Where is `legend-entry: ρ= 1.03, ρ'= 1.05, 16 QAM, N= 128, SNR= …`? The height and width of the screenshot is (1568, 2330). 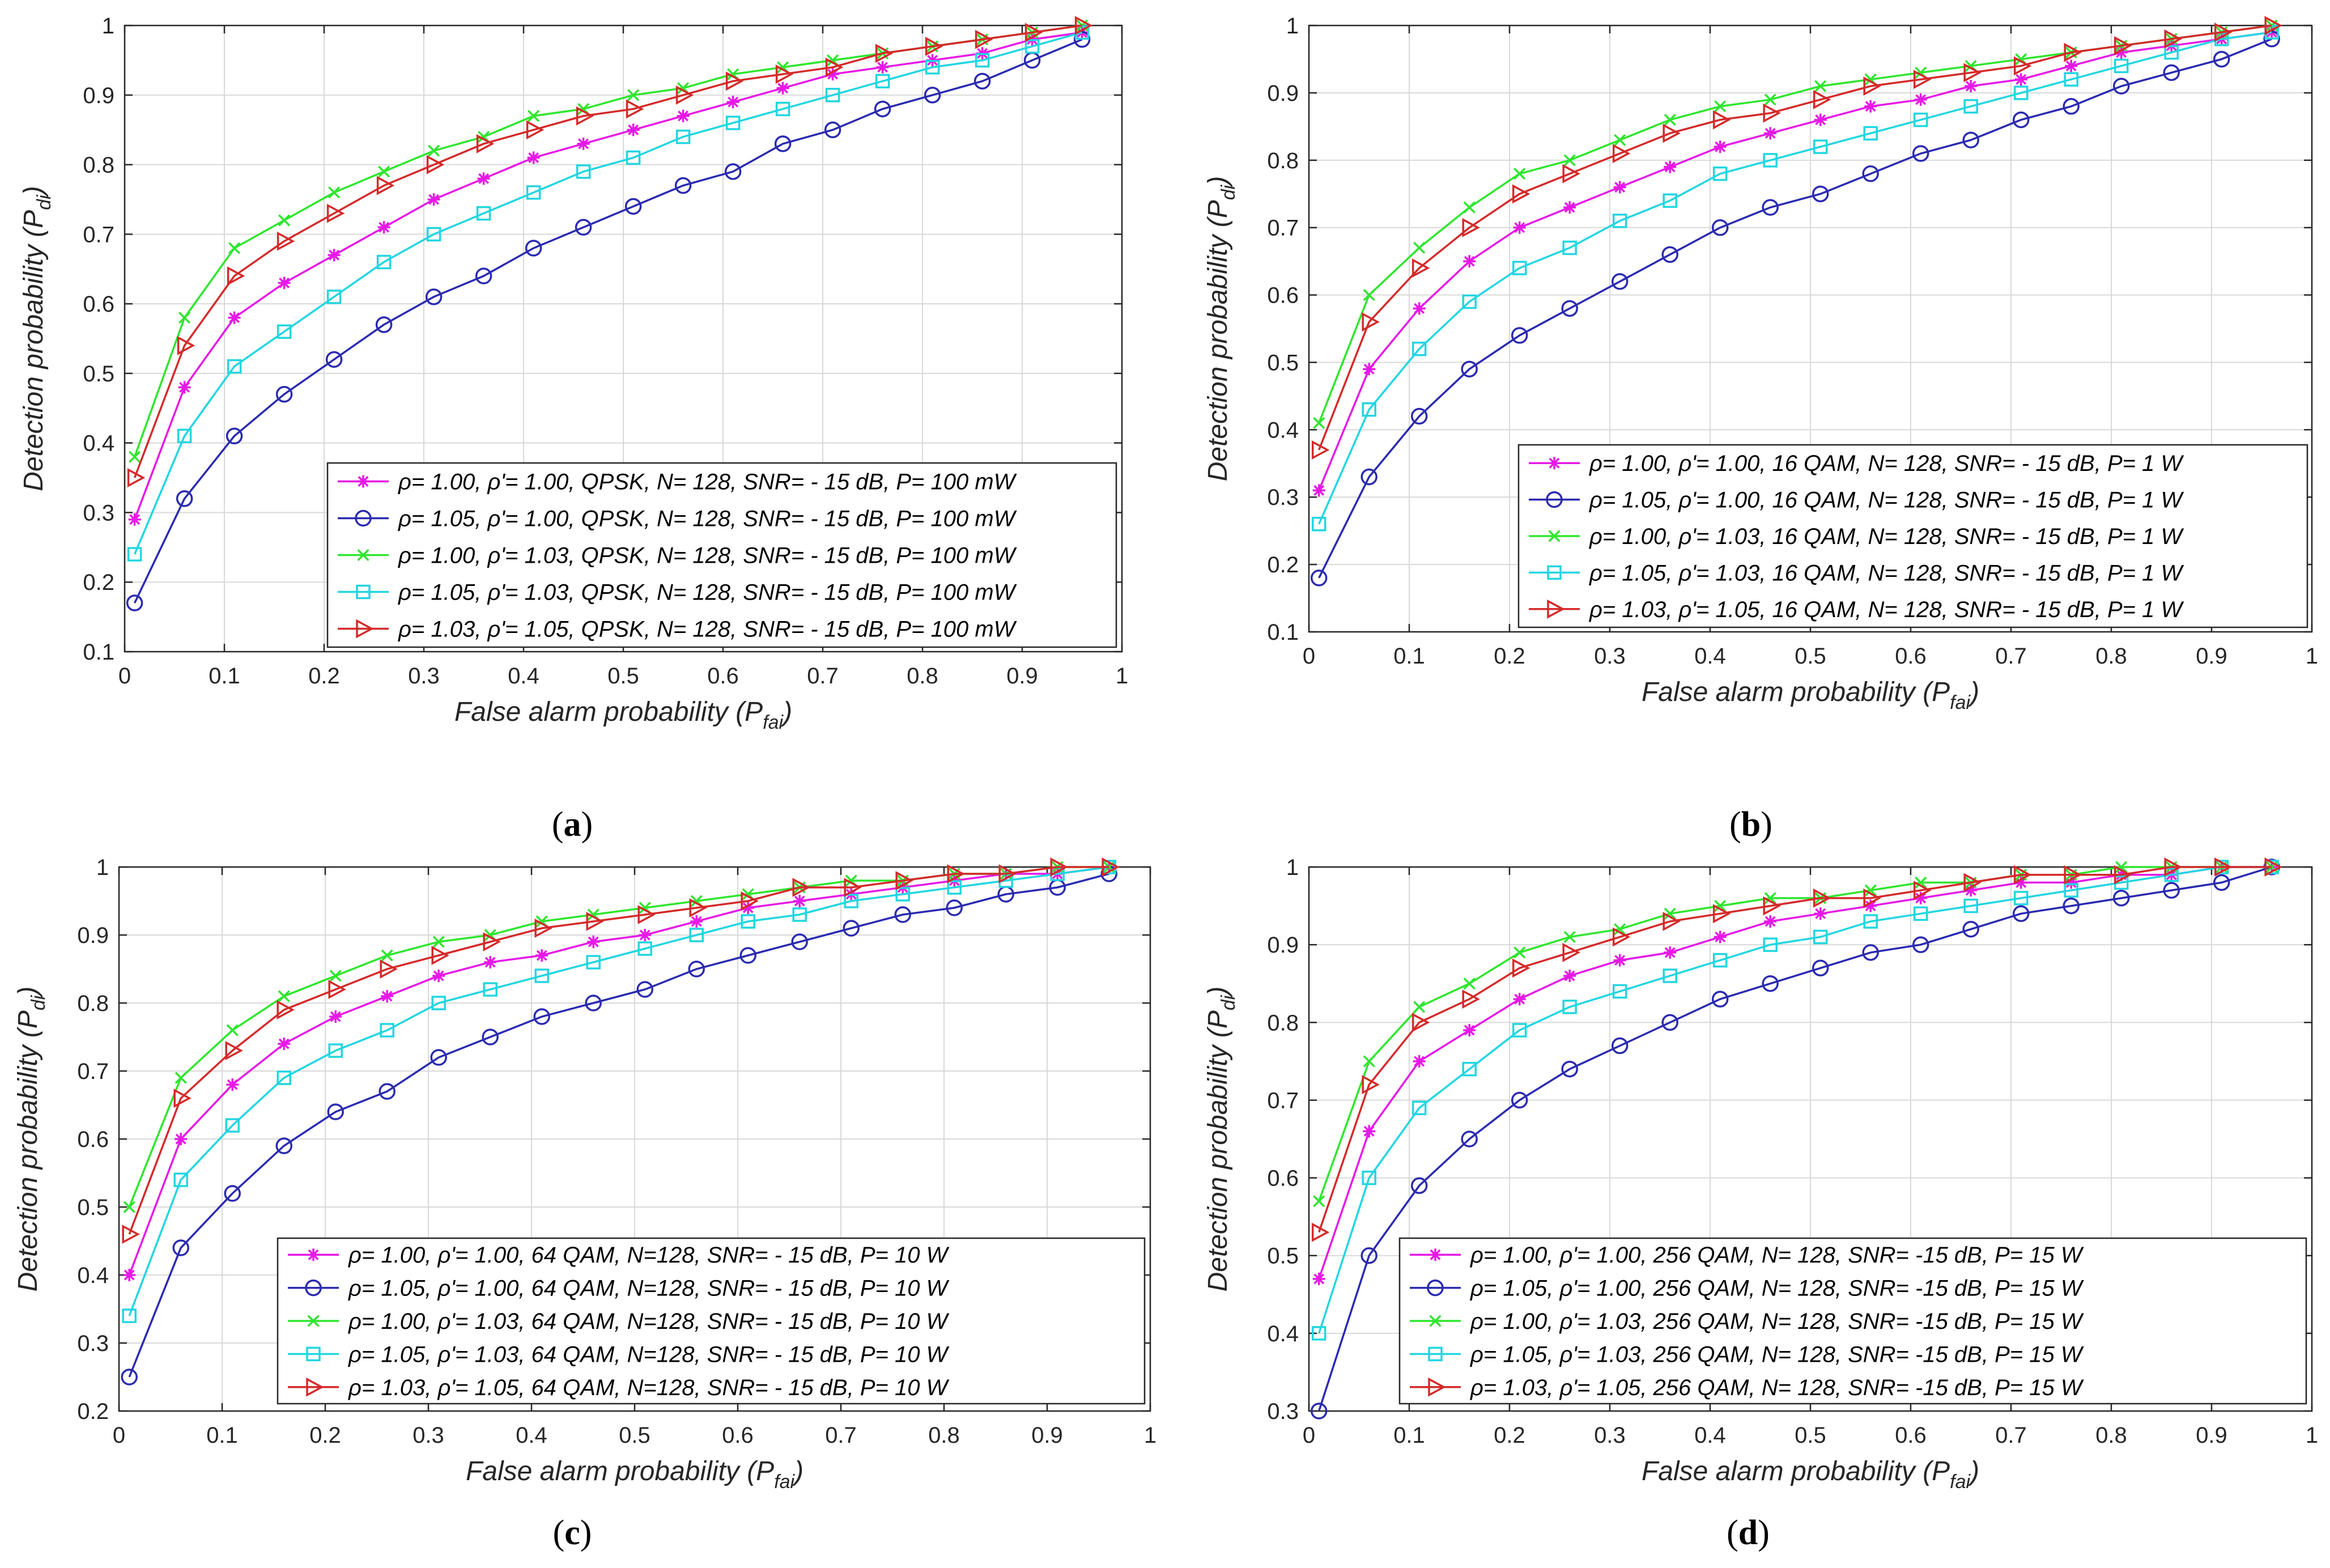 legend-entry: ρ= 1.03, ρ'= 1.05, 16 QAM, N= 128, SNR= … is located at coordinates (1886, 609).